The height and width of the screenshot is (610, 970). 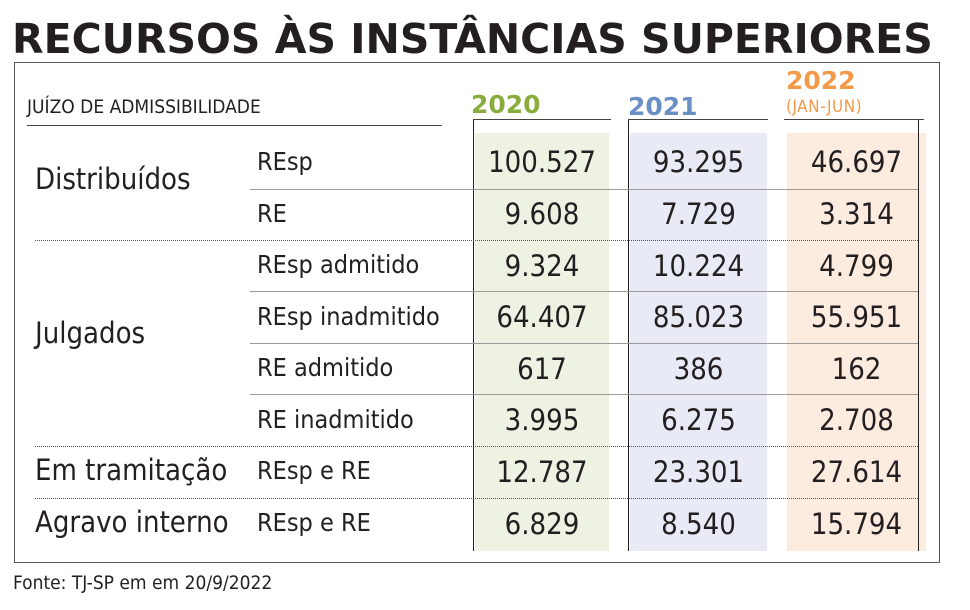 I want to click on table-cell: 9.608, so click(x=542, y=214).